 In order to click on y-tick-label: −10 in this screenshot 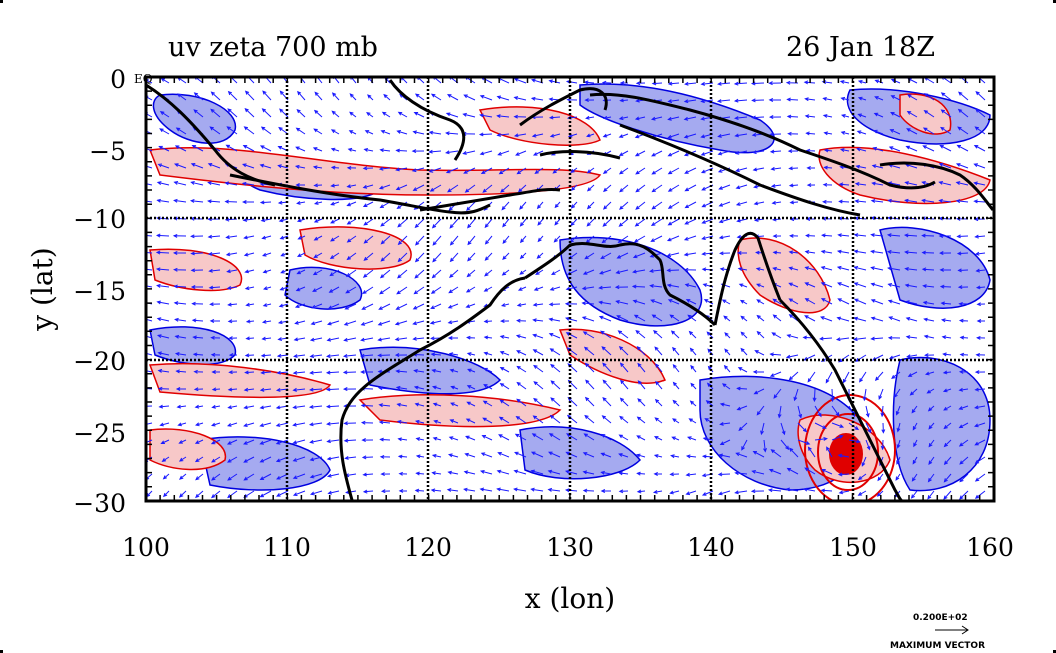, I will do `click(99, 219)`.